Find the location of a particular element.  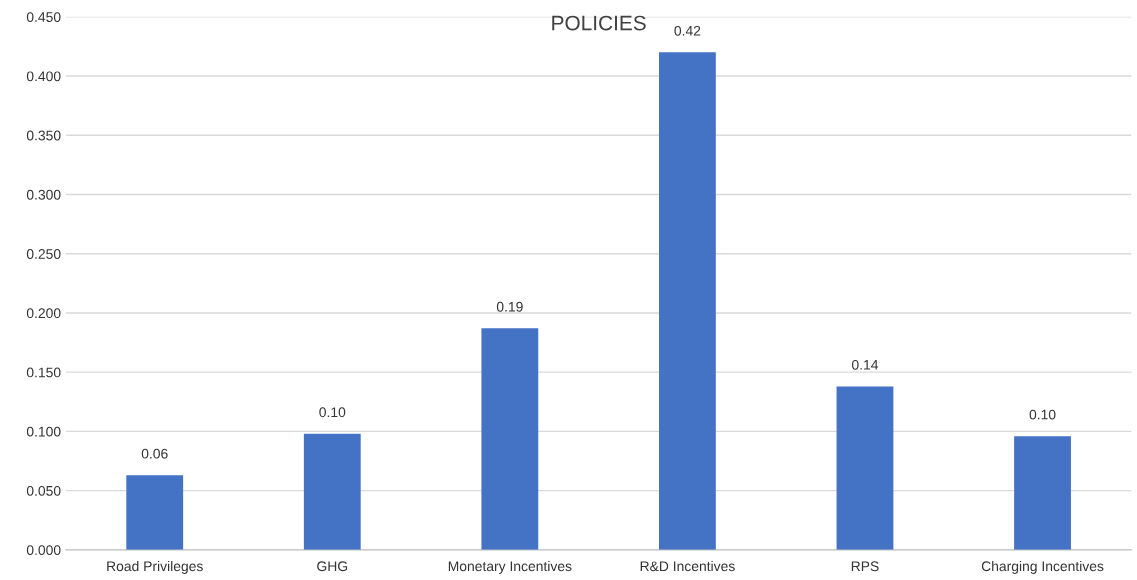

x-tick-label: Road Privileges is located at coordinates (155, 567).